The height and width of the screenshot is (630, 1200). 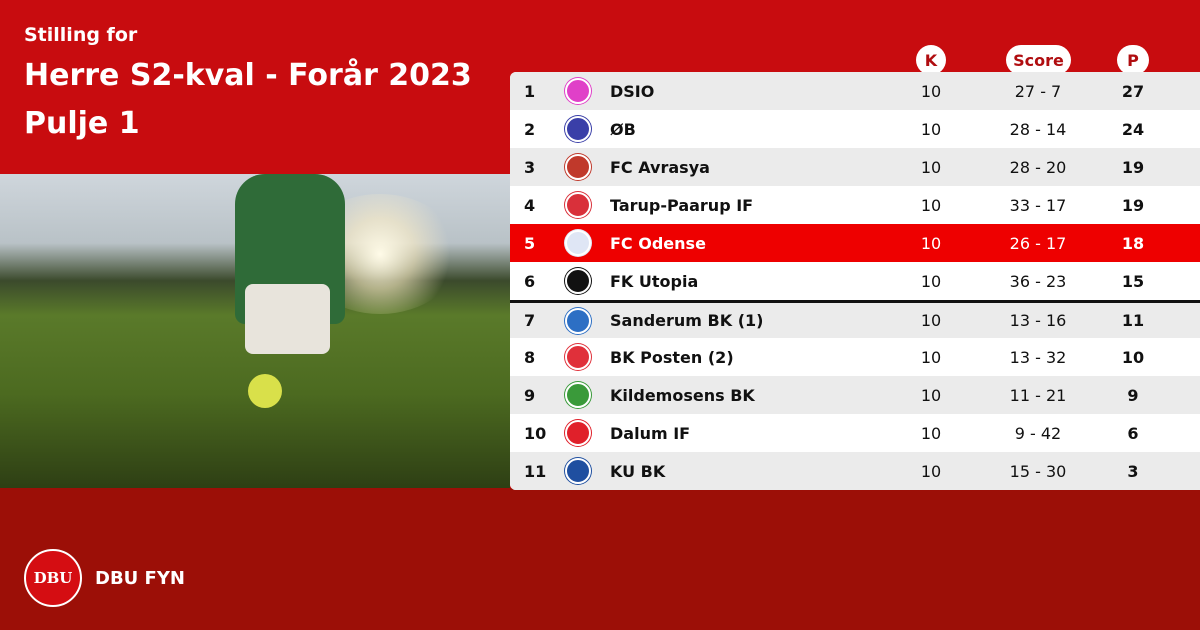 What do you see at coordinates (672, 357) in the screenshot?
I see `team-name: BK Posten (2)` at bounding box center [672, 357].